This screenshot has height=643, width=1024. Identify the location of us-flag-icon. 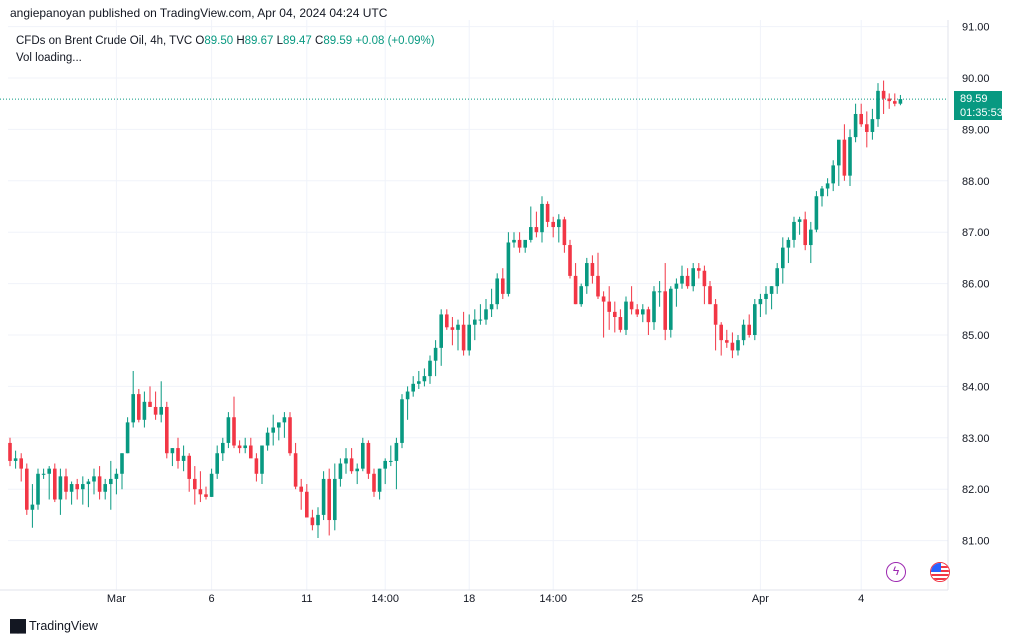
(940, 572).